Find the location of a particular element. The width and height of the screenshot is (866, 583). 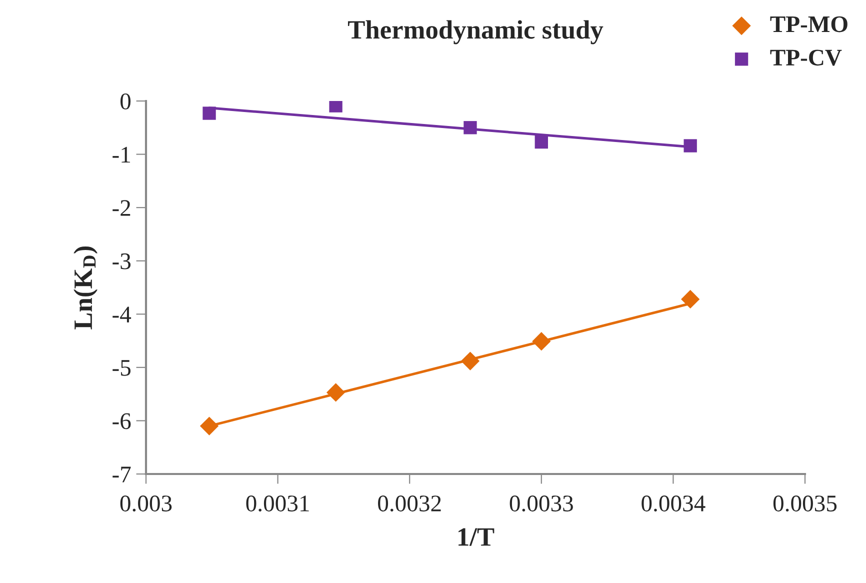

x-tick-label: 0.0031 is located at coordinates (277, 504).